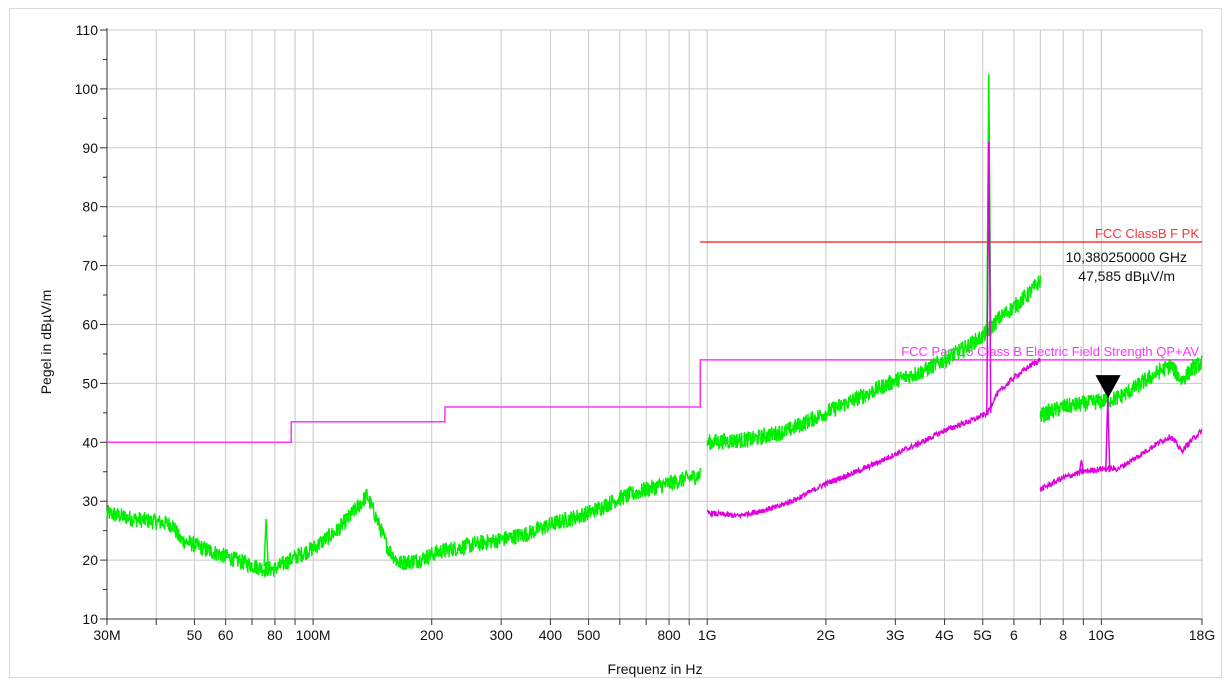 Image resolution: width=1231 pixels, height=679 pixels. What do you see at coordinates (90, 325) in the screenshot?
I see `y-tick-label: 60` at bounding box center [90, 325].